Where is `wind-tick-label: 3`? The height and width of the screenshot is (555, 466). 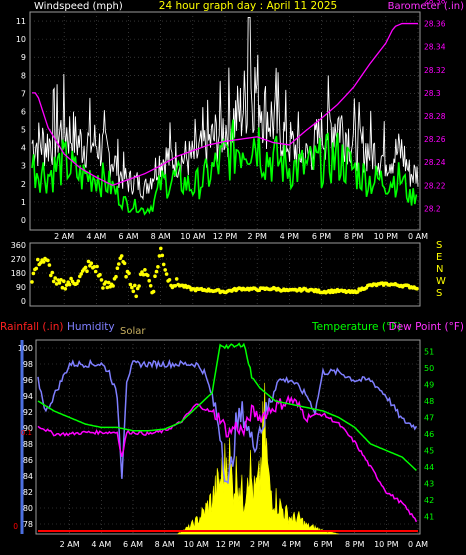
wind-tick-label: 3 is located at coordinates (23, 166).